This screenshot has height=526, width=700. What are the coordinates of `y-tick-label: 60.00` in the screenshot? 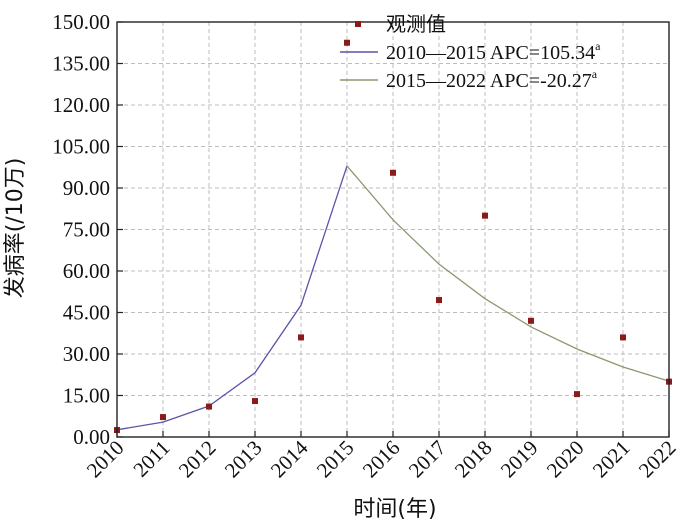 It's located at (86, 271).